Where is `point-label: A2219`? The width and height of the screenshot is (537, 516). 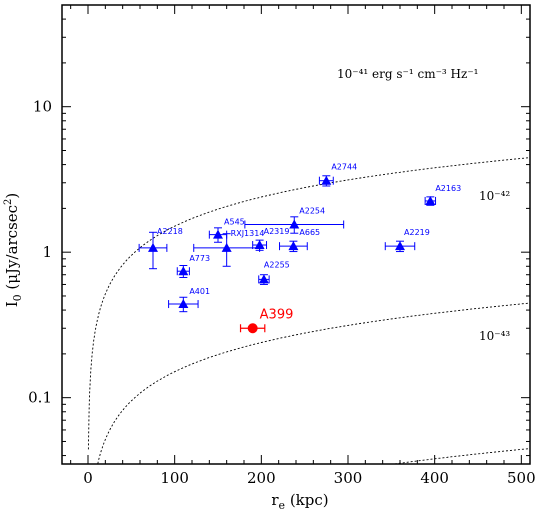 point-label: A2219 is located at coordinates (417, 232).